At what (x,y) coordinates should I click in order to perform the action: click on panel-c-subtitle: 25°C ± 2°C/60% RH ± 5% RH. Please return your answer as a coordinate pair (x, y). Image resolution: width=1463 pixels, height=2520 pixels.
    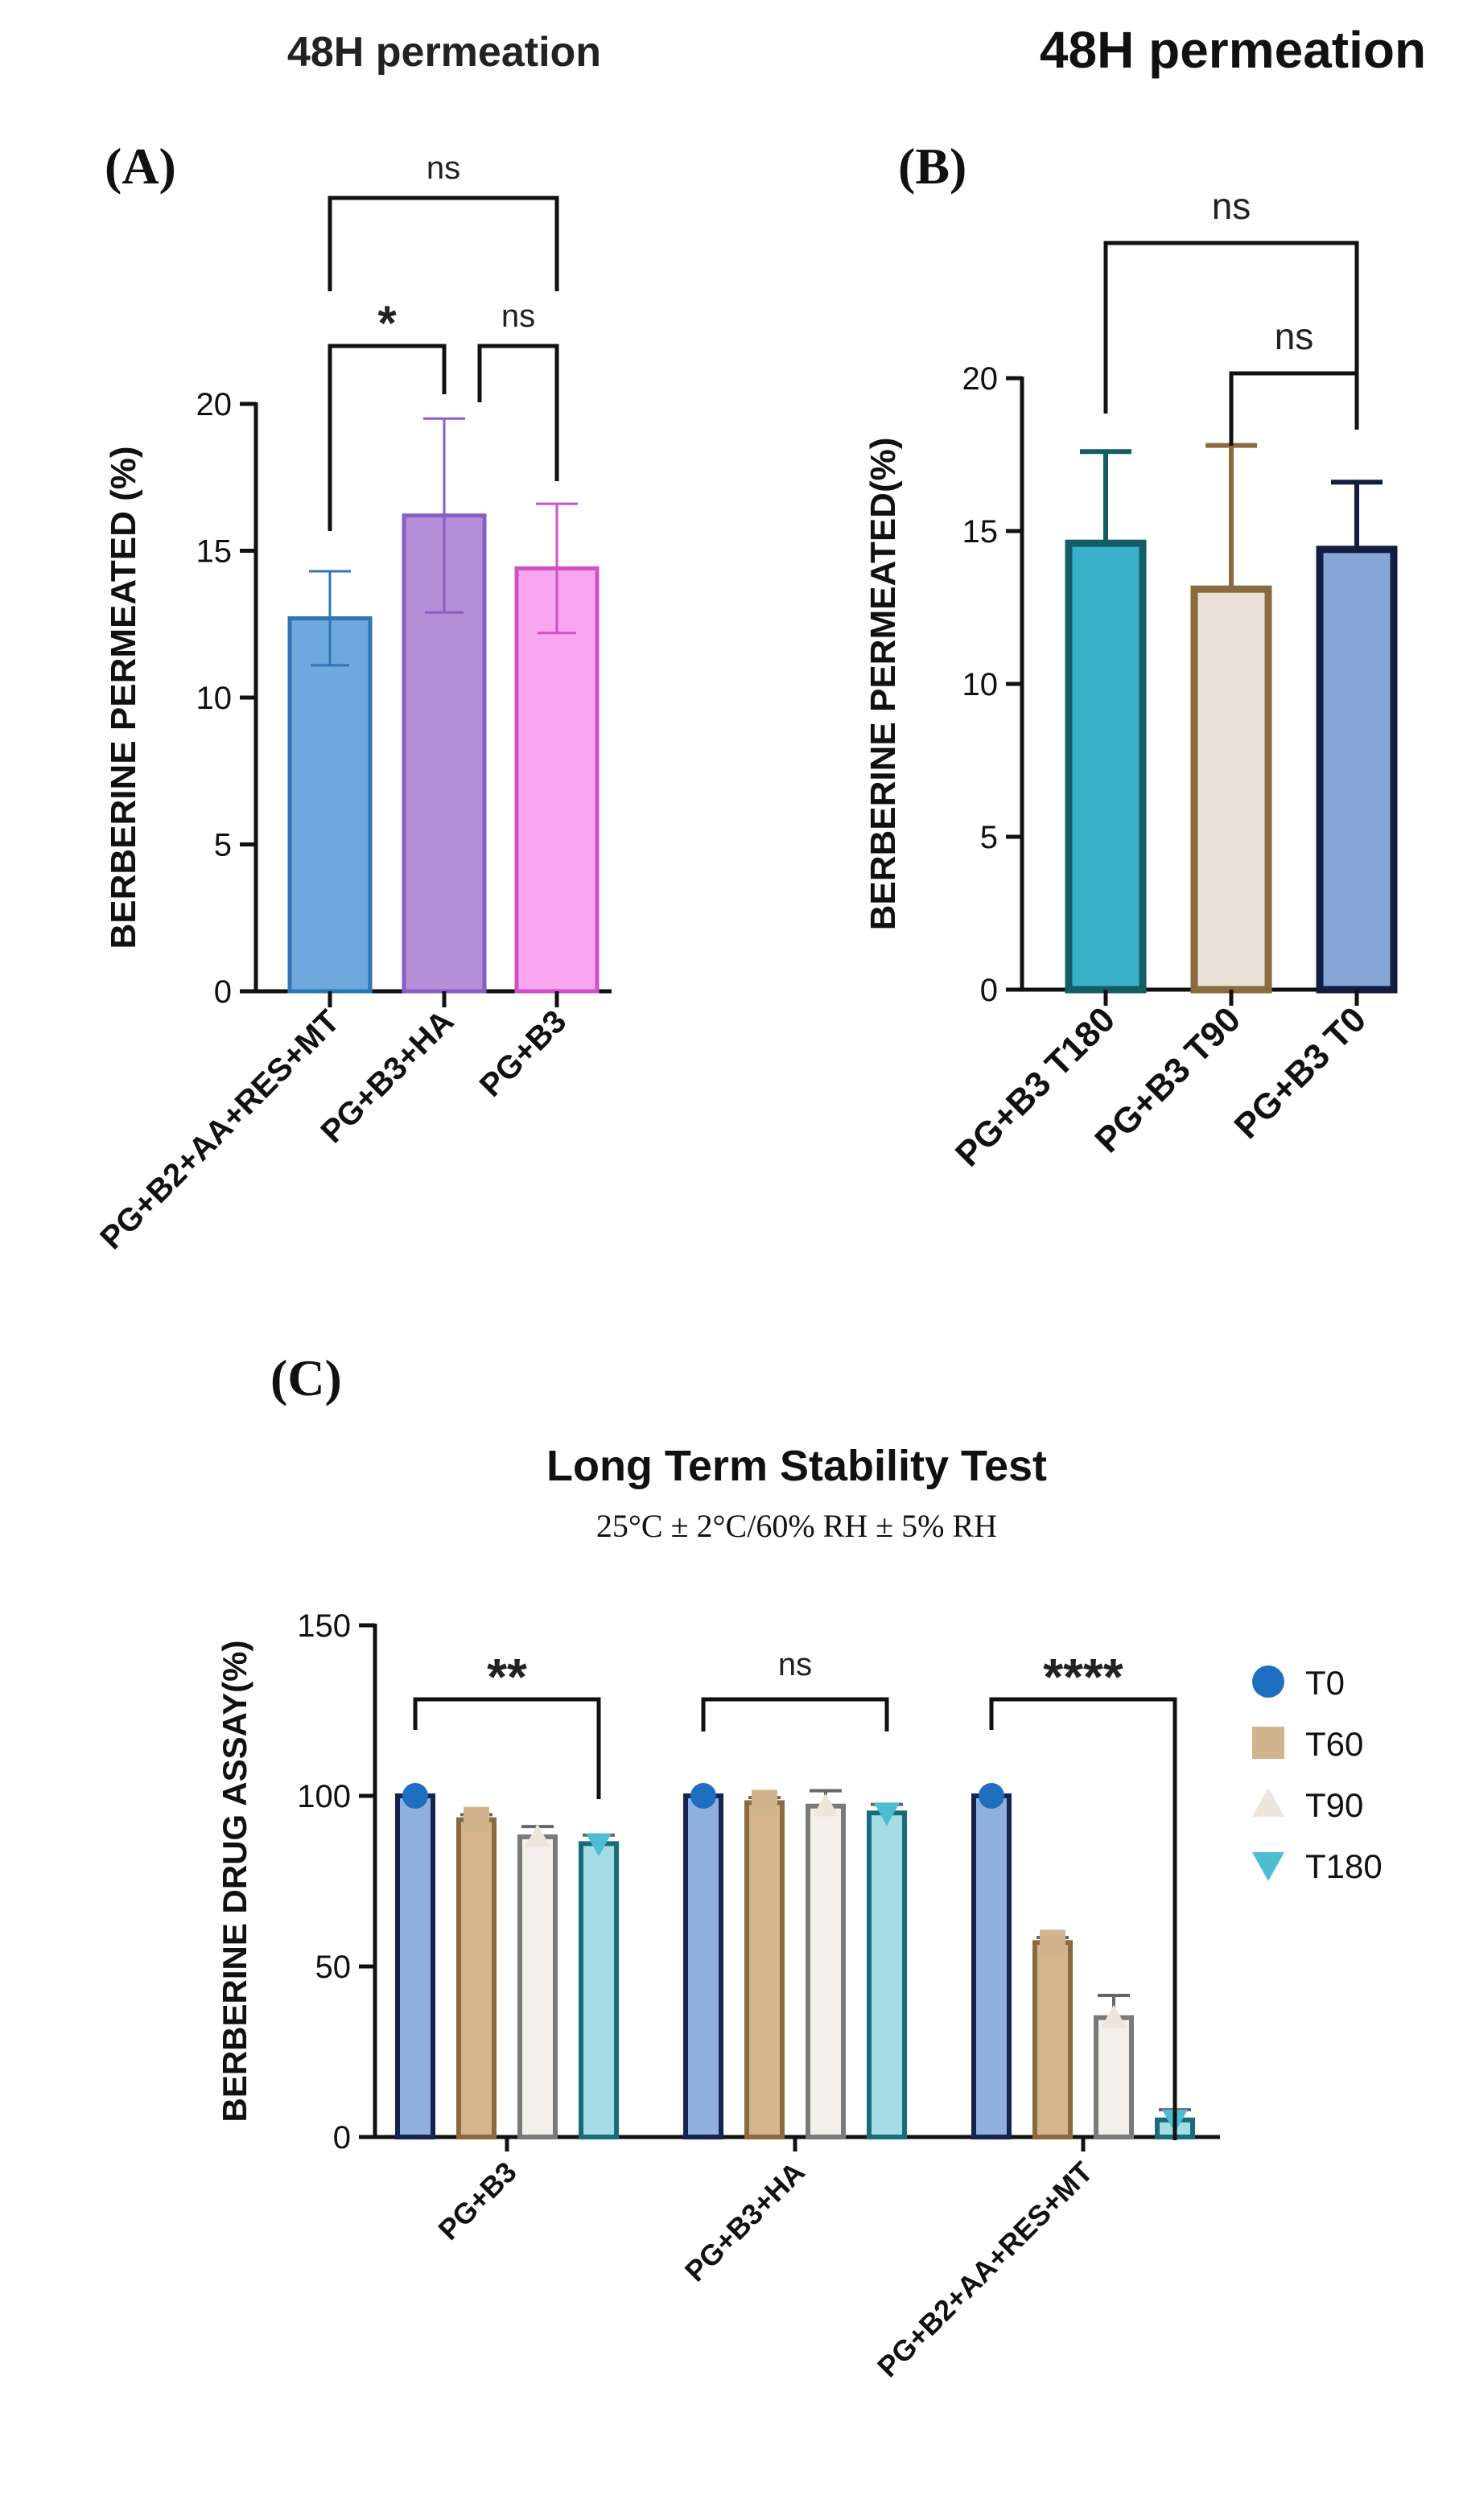
    Looking at the image, I should click on (796, 1526).